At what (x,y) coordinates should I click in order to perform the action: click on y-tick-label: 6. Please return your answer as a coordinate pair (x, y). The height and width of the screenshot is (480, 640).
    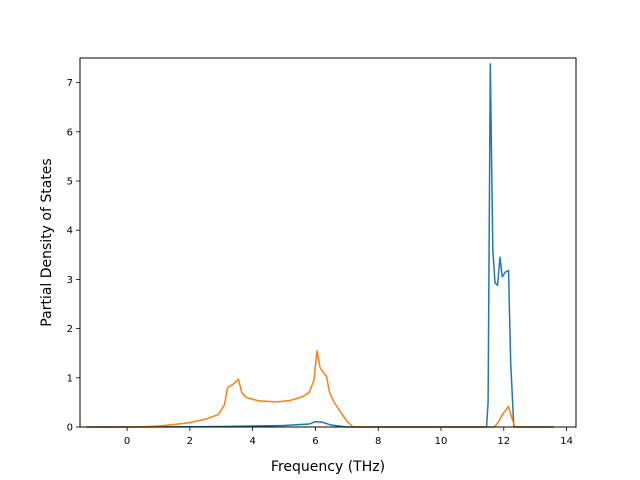
    Looking at the image, I should click on (70, 132).